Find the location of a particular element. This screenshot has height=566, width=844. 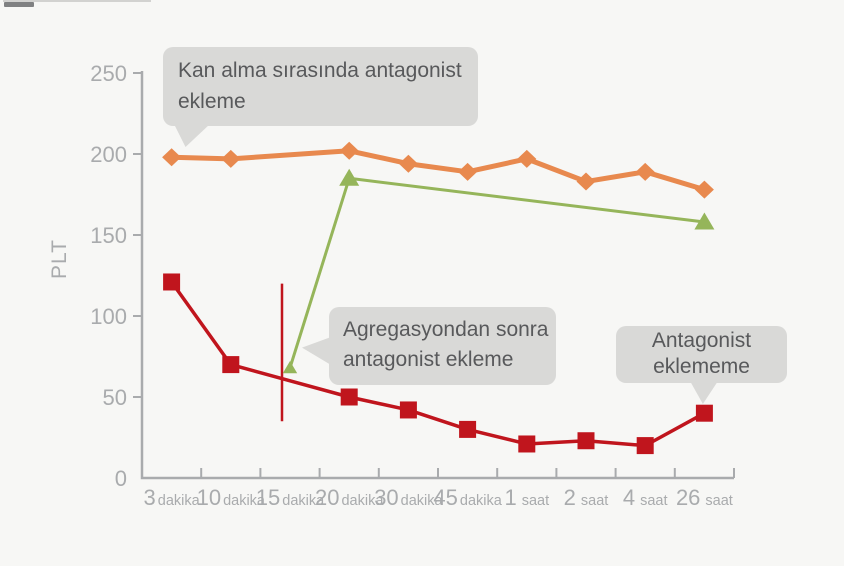

callout-kan-alma-text: Kan alma sırasında antagonist ekleme is located at coordinates (320, 86).